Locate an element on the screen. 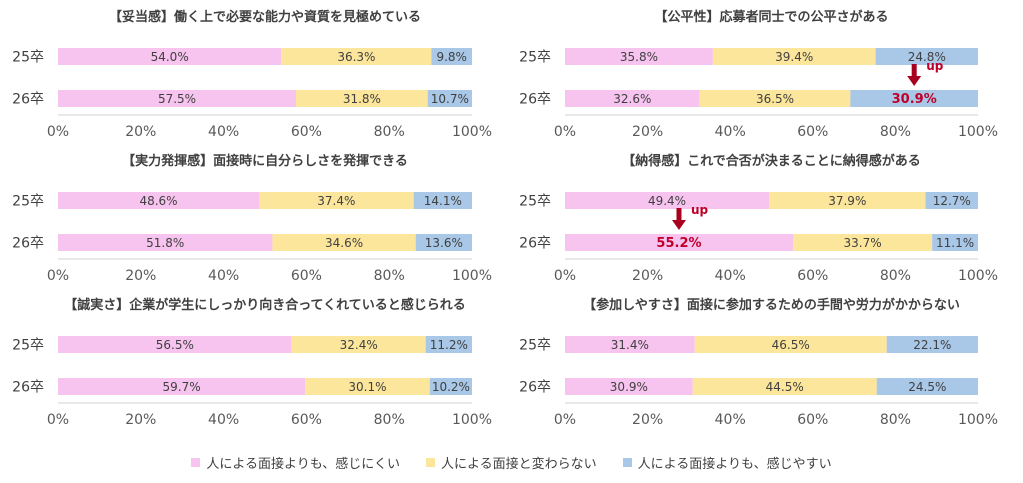 The image size is (1023, 483). data-label: 56.5% is located at coordinates (175, 345).